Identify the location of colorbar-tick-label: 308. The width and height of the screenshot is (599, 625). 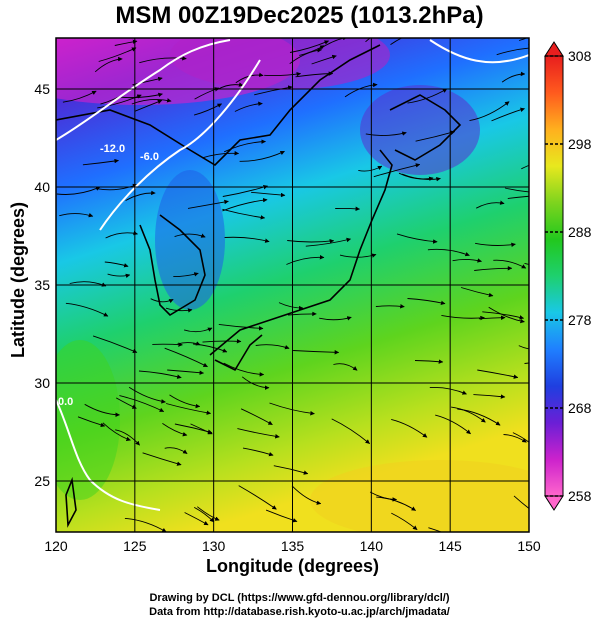
(580, 56).